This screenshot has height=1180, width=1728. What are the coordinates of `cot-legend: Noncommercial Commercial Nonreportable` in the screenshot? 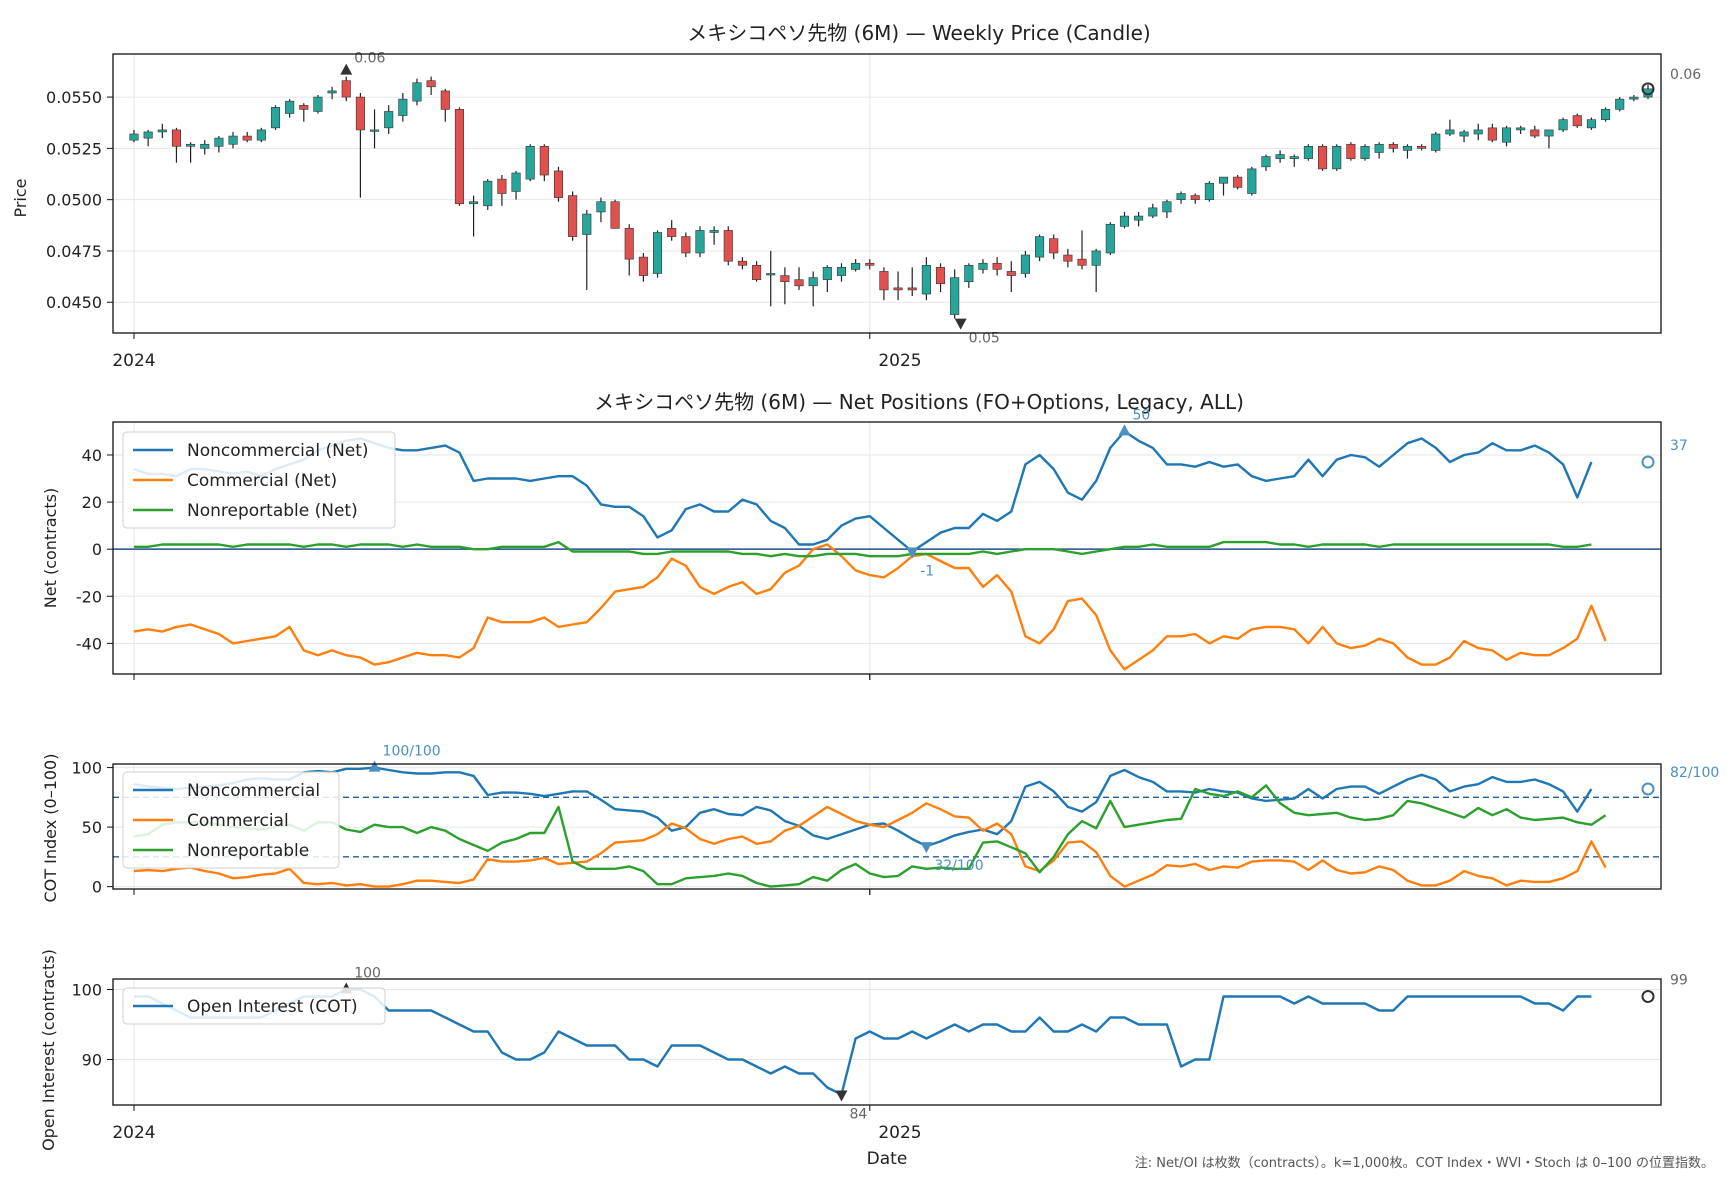 It's located at (231, 820).